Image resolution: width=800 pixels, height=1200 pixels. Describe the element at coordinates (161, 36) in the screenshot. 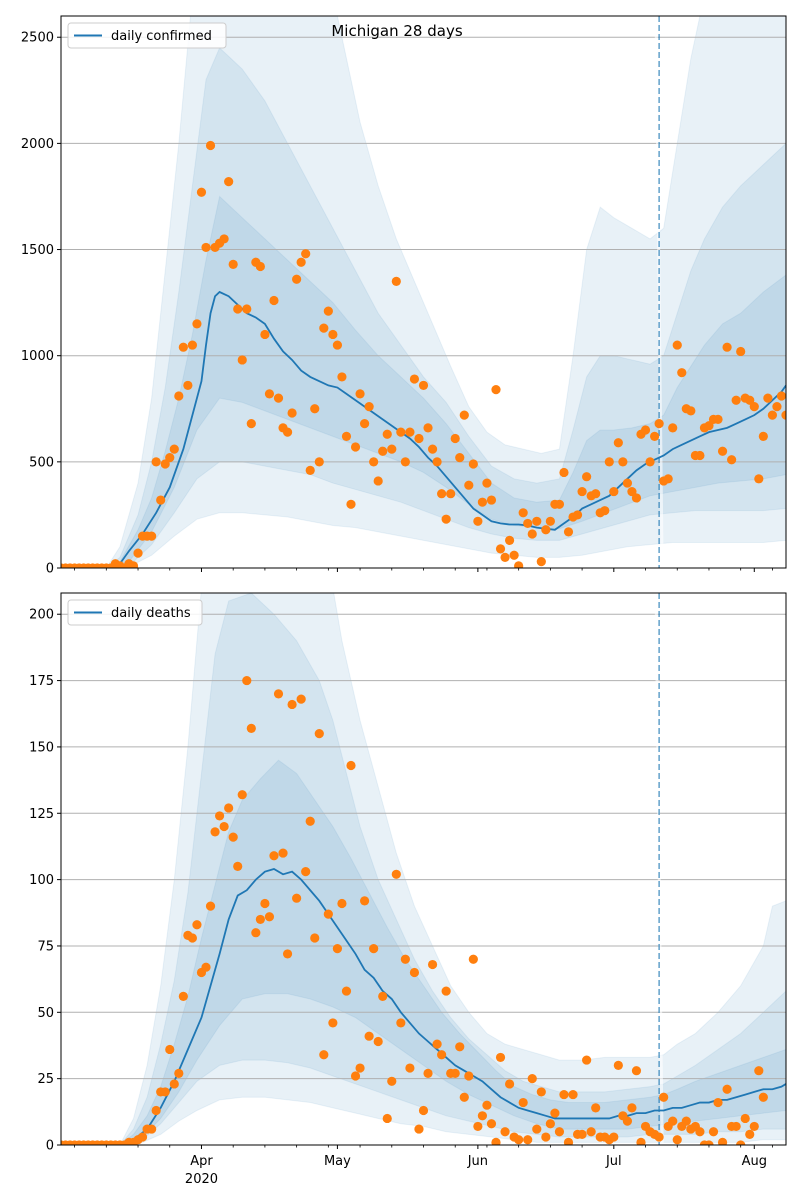

I see `confirmed-legend-label: daily confirmed` at that location.